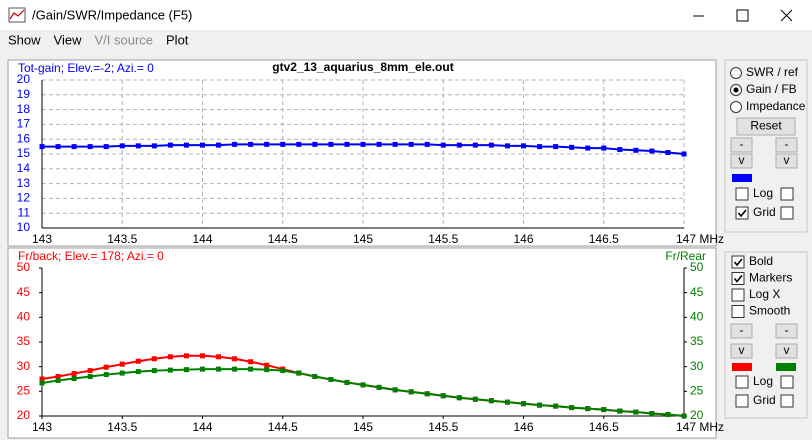 This screenshot has height=440, width=812. Describe the element at coordinates (766, 335) in the screenshot. I see `panel-frame` at that location.